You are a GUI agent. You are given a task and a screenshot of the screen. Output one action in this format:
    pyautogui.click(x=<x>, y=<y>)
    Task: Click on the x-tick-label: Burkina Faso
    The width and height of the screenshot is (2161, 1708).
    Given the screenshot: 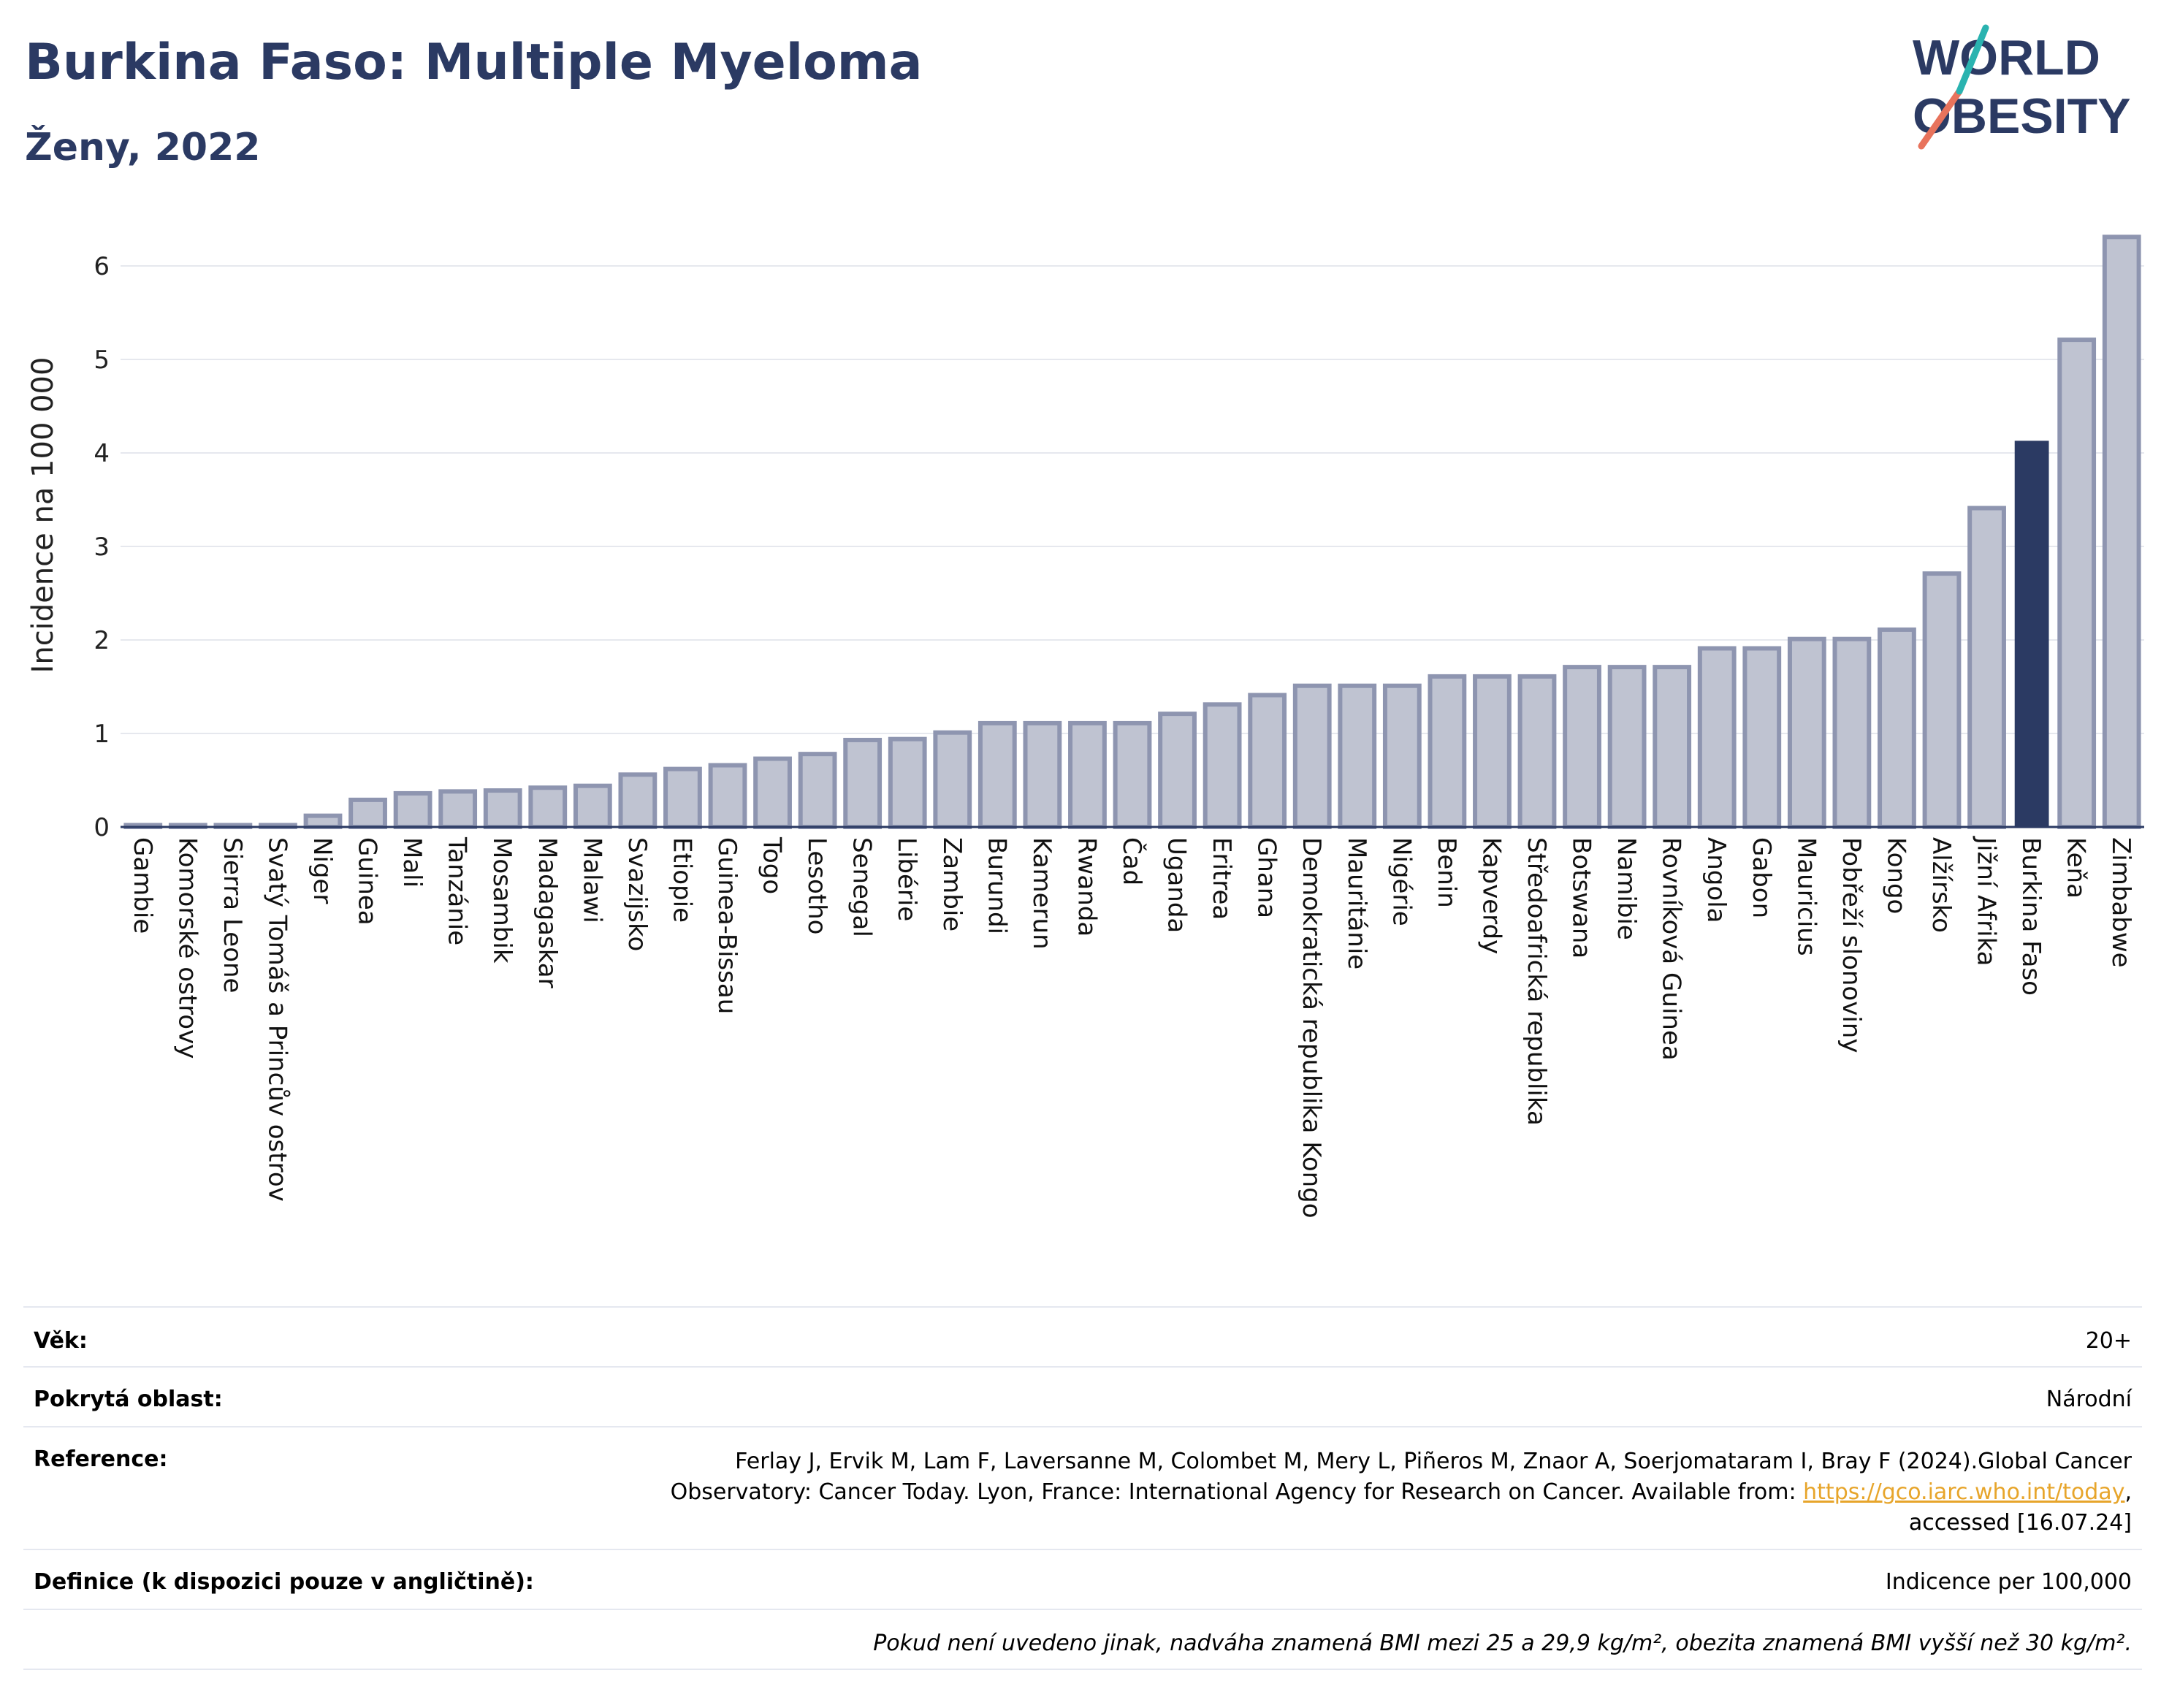 What is the action you would take?
    pyautogui.click(x=2031, y=916)
    